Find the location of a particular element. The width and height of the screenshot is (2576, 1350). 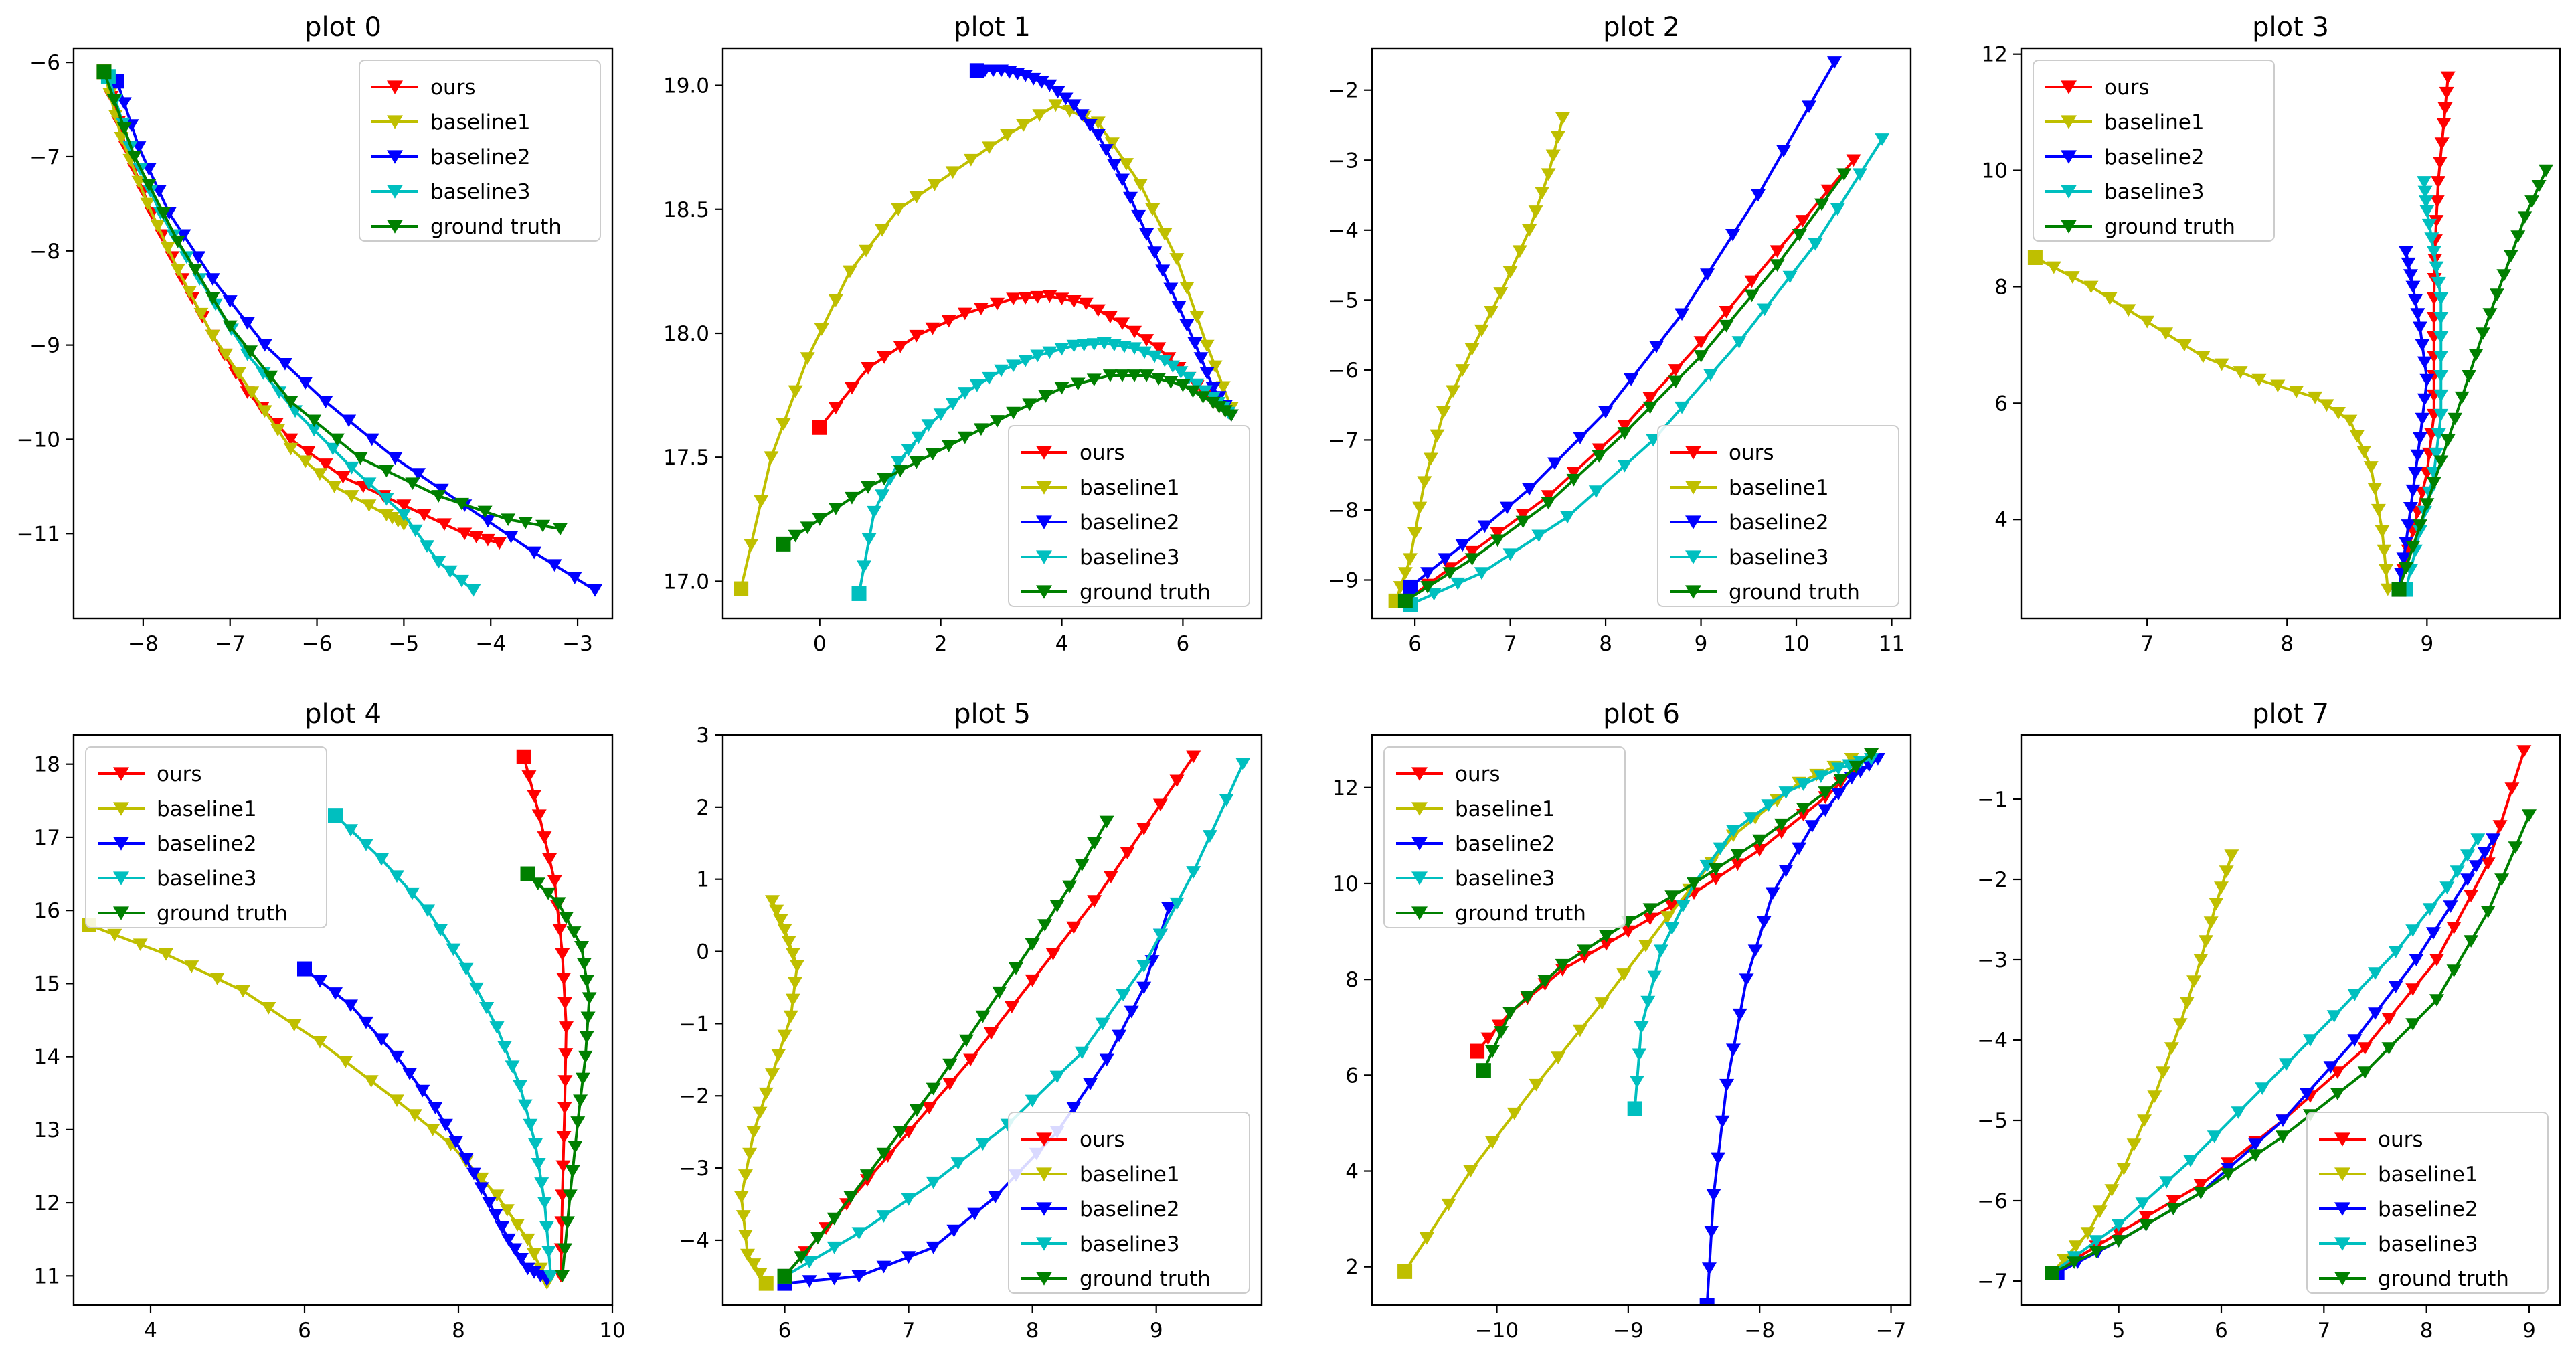

legend-label: ours is located at coordinates (1751, 453).